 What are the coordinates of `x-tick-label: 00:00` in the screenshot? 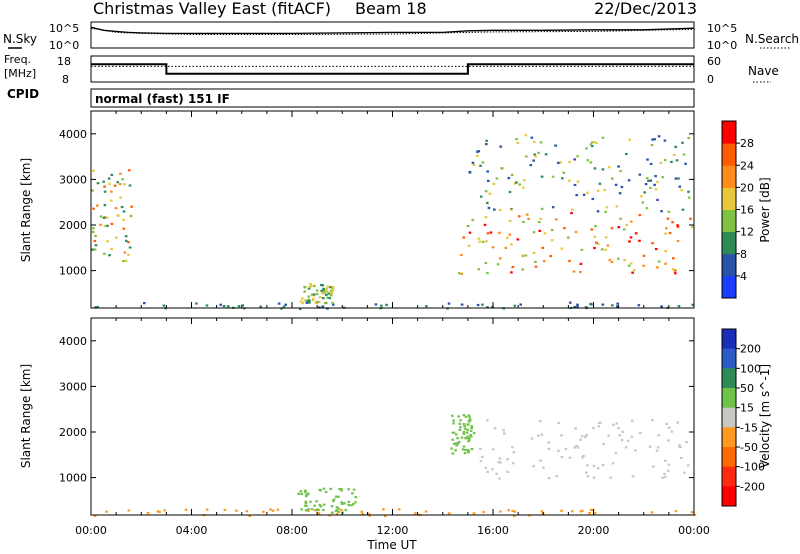 It's located at (91, 530).